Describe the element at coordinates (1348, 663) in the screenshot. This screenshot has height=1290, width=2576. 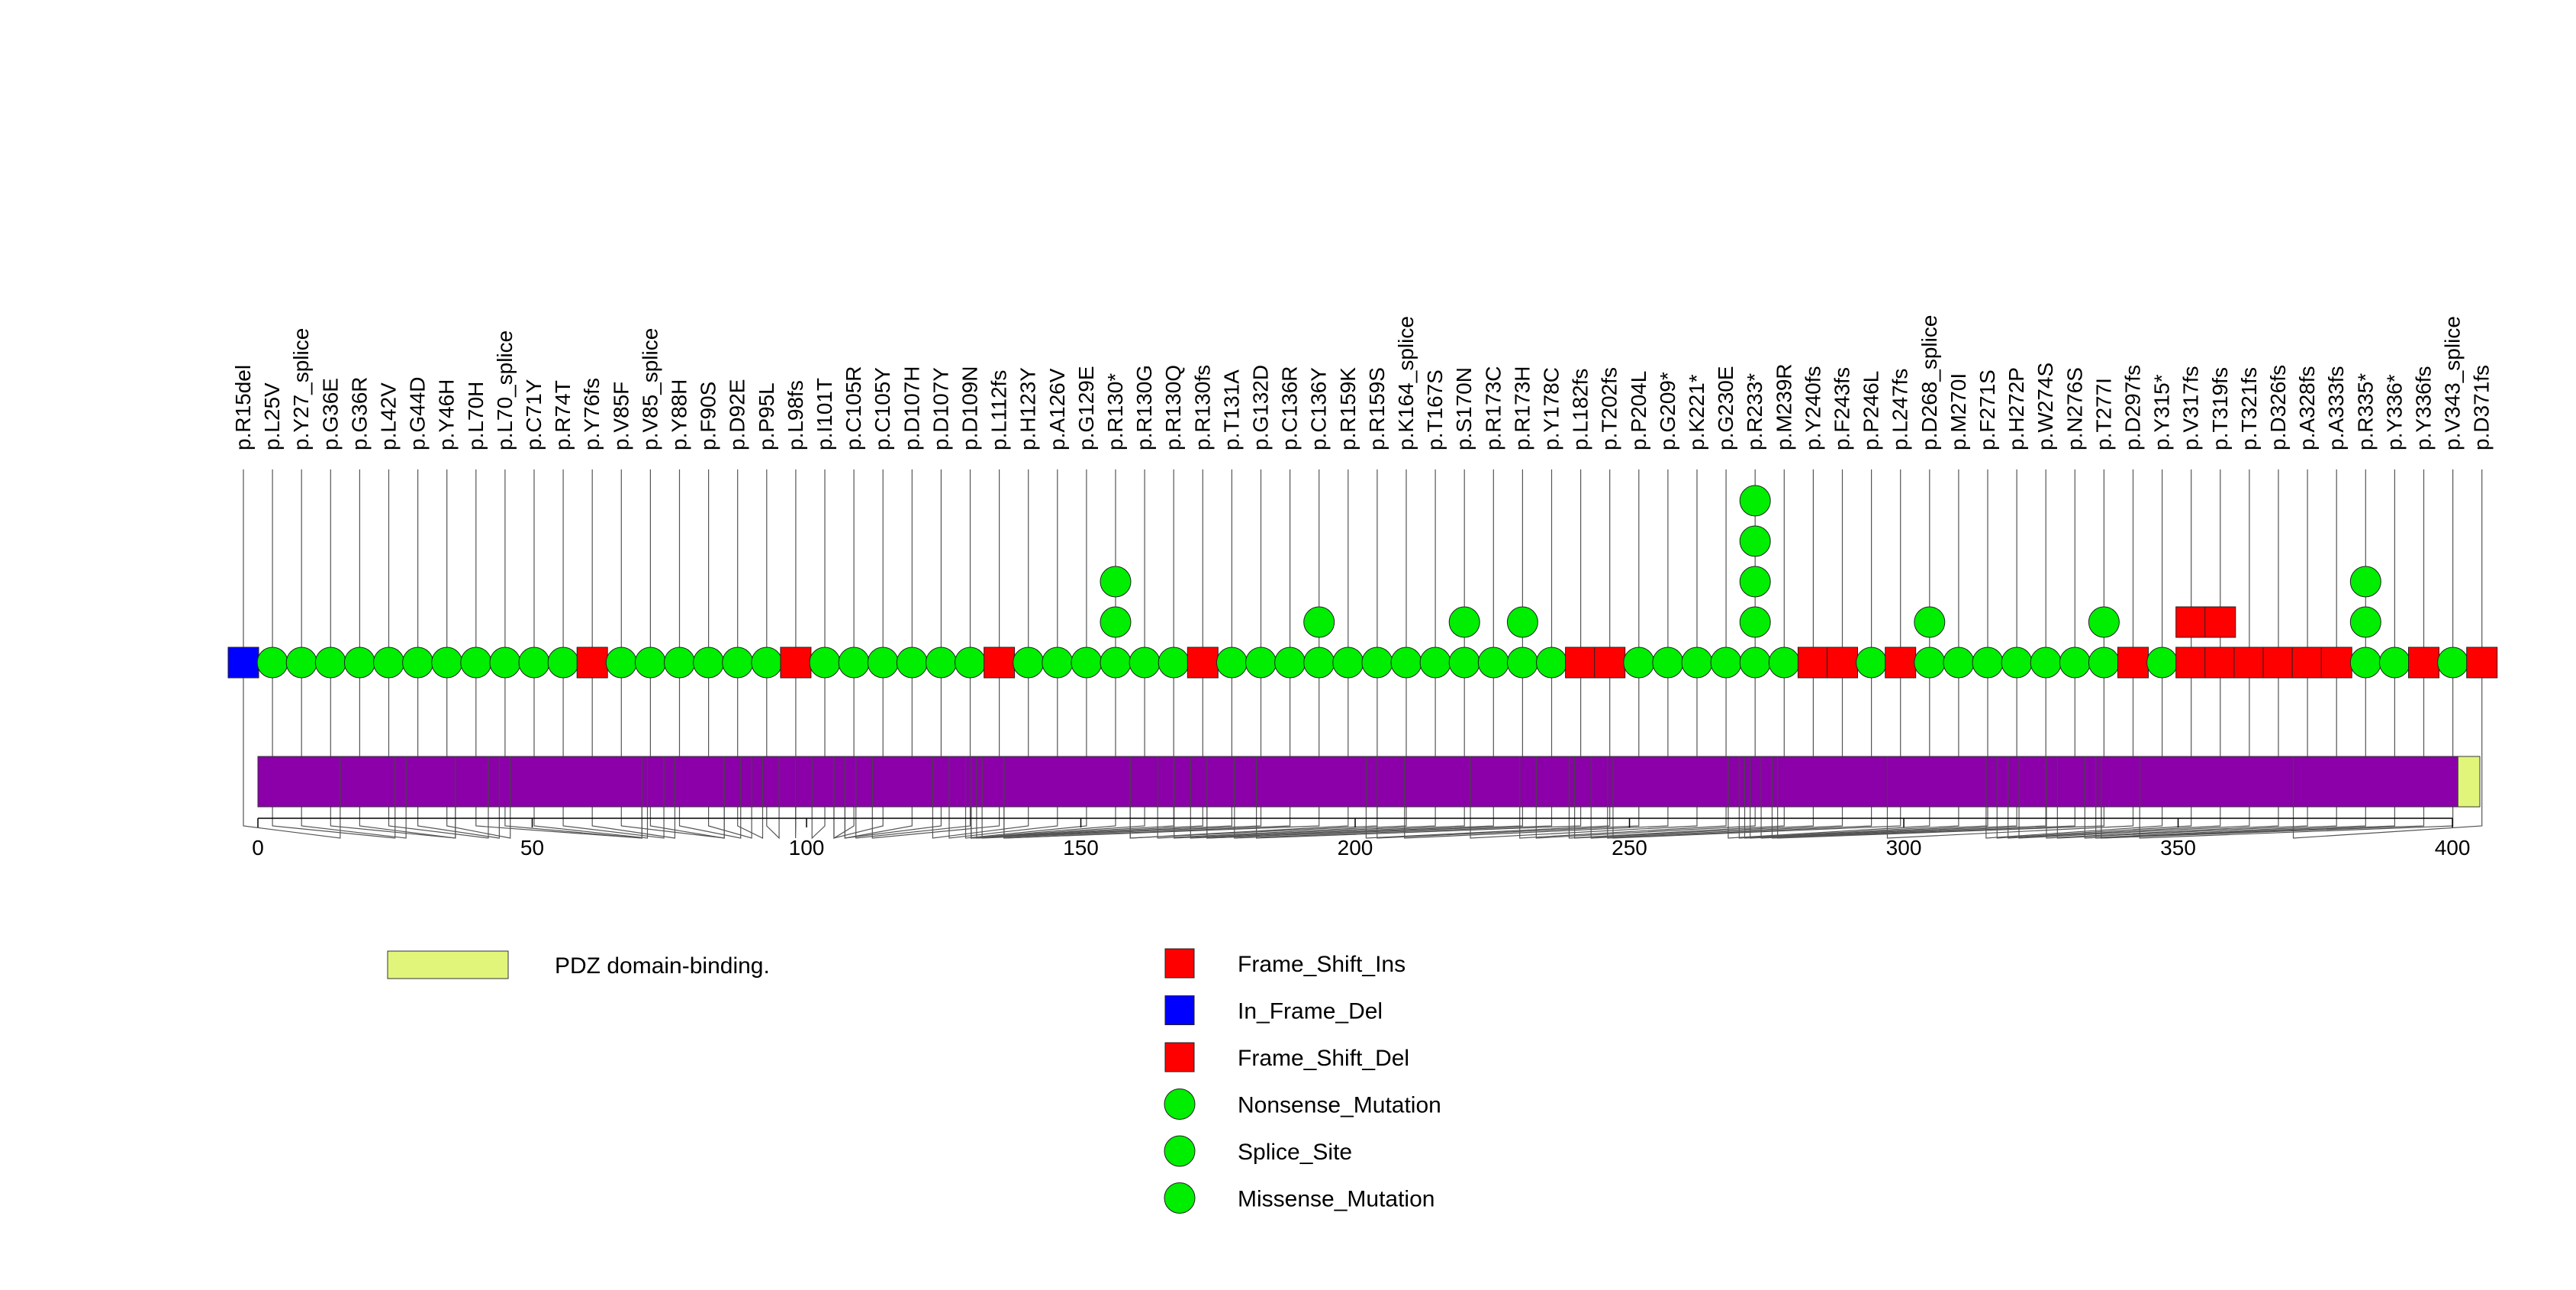
I see `marker-p-r159k` at that location.